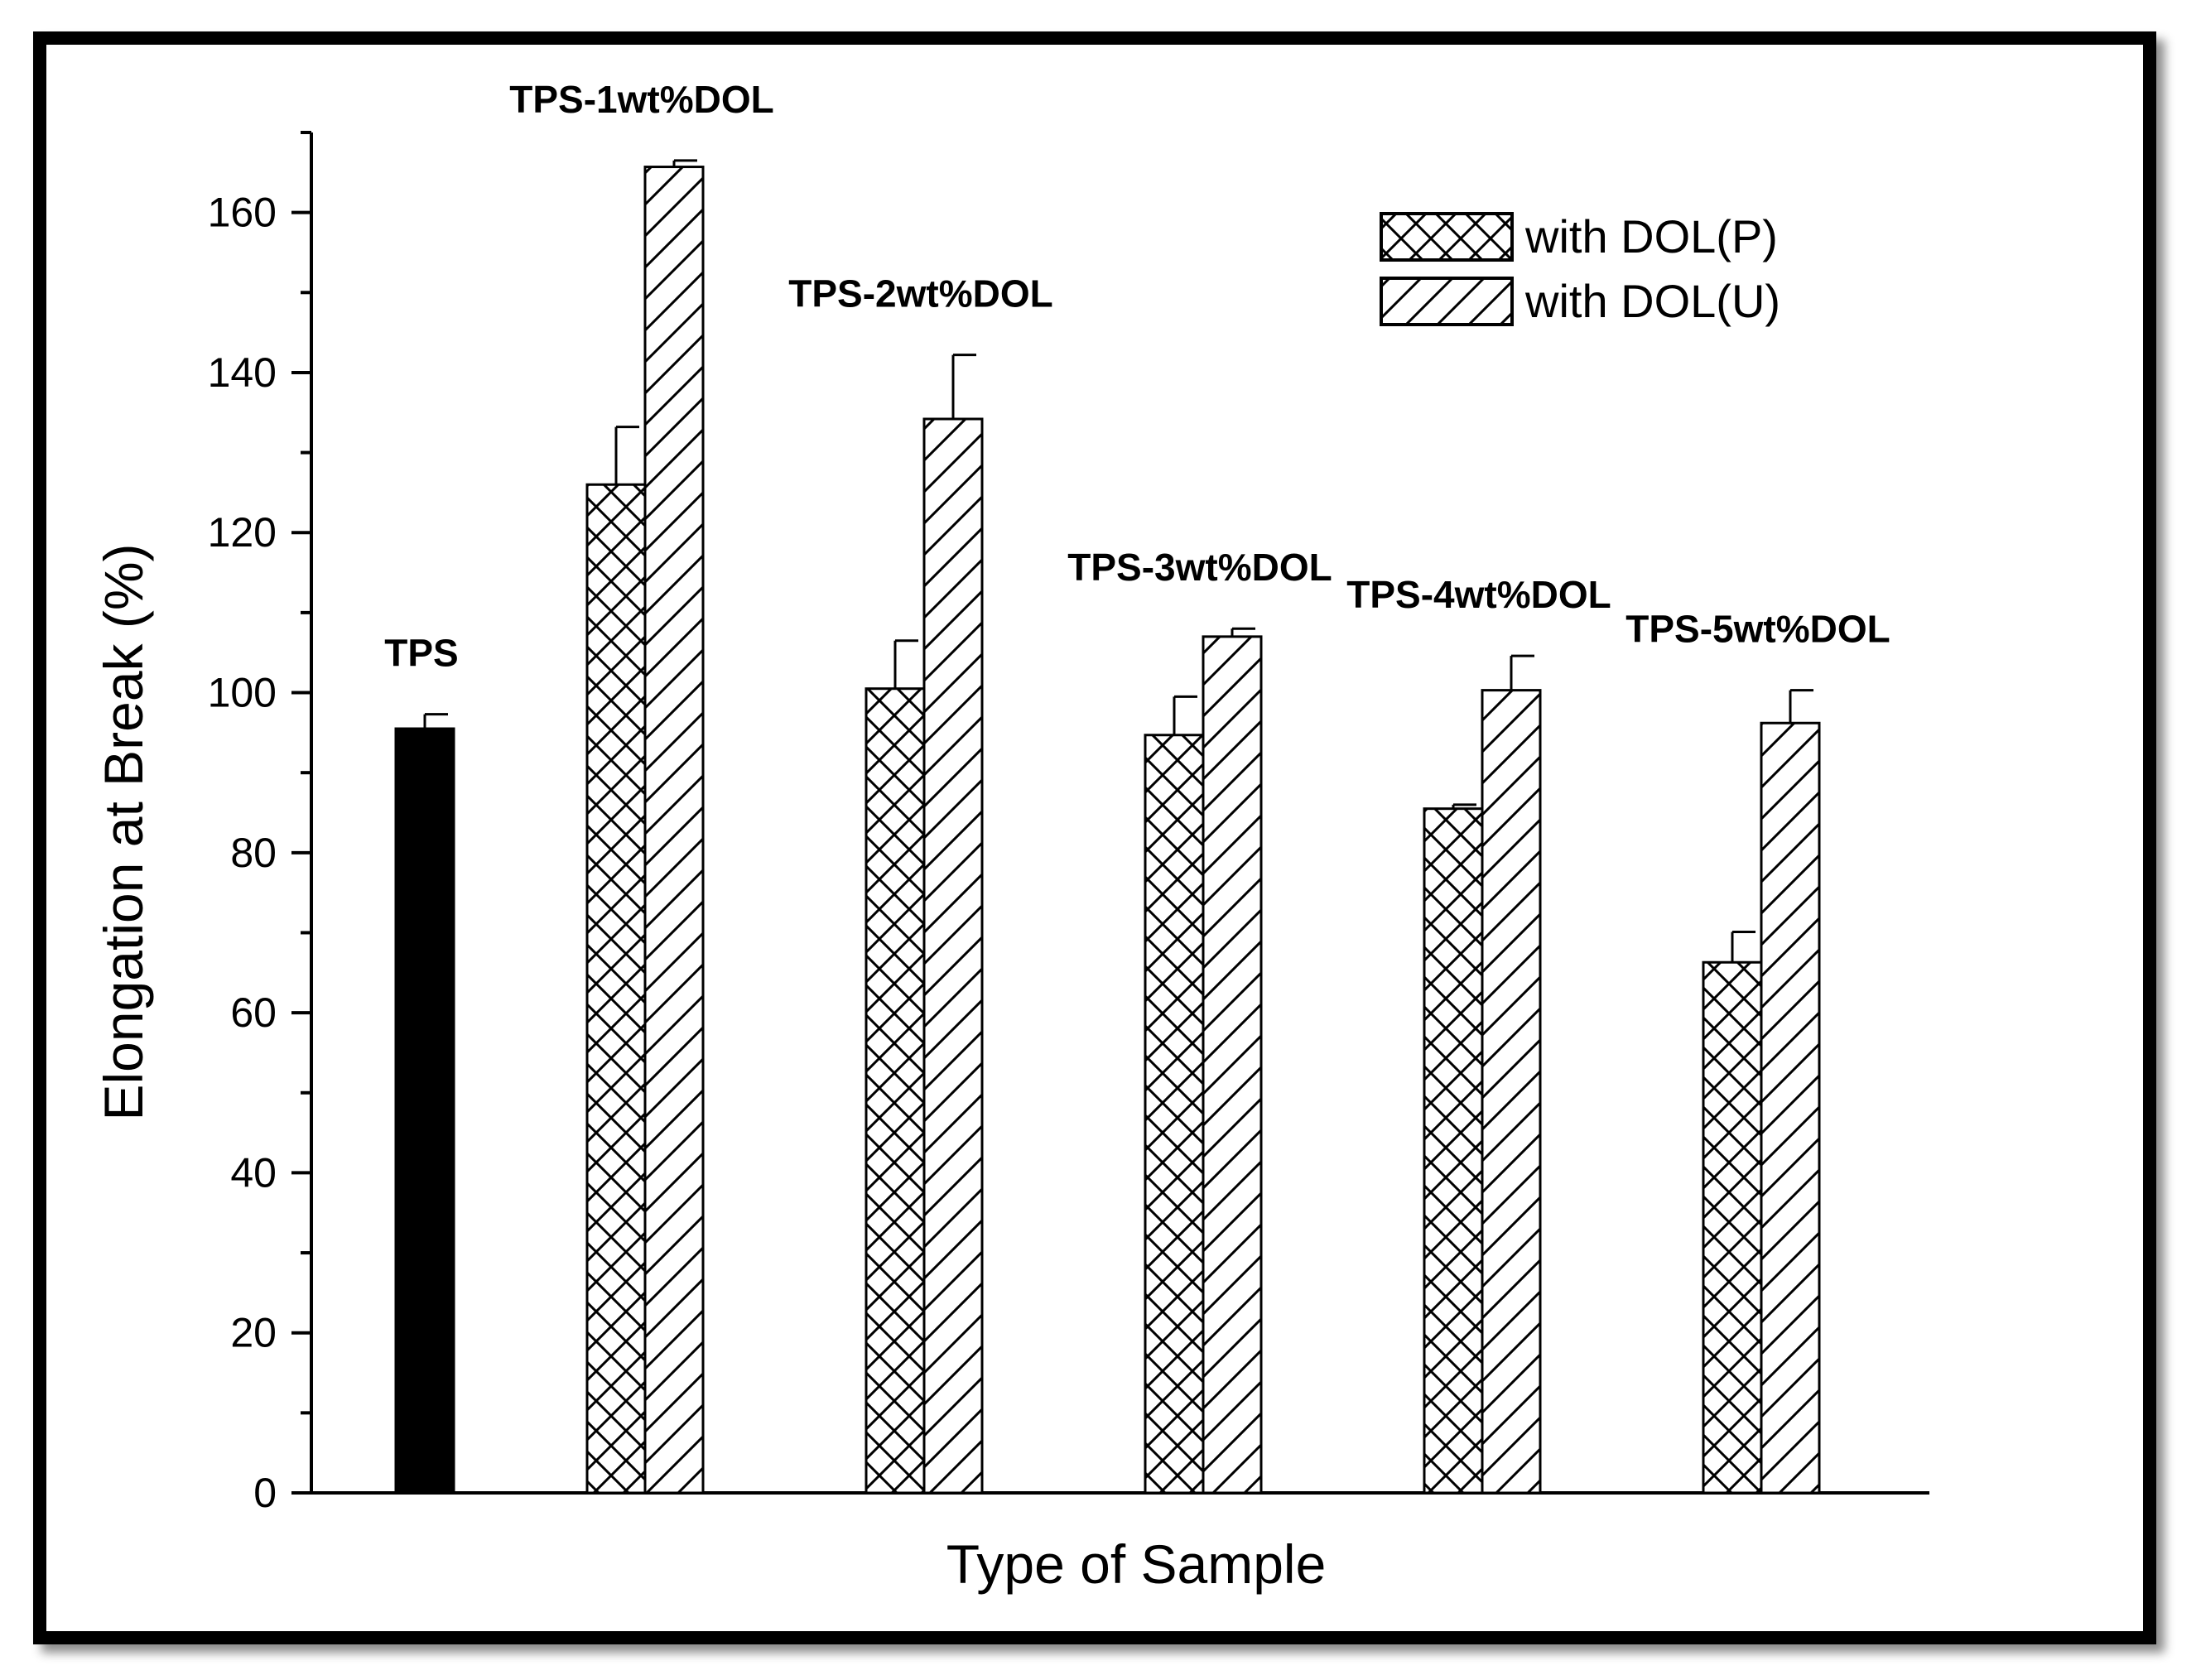 This screenshot has height=1680, width=2201. I want to click on legend-label: with DOL(U), so click(1652, 301).